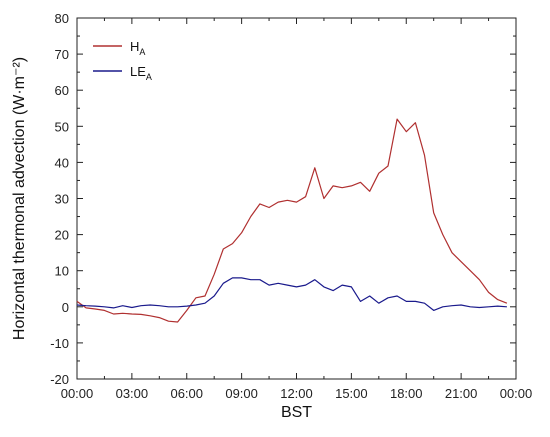 The width and height of the screenshot is (550, 437). What do you see at coordinates (351, 393) in the screenshot?
I see `x-tick-label: 15:00` at bounding box center [351, 393].